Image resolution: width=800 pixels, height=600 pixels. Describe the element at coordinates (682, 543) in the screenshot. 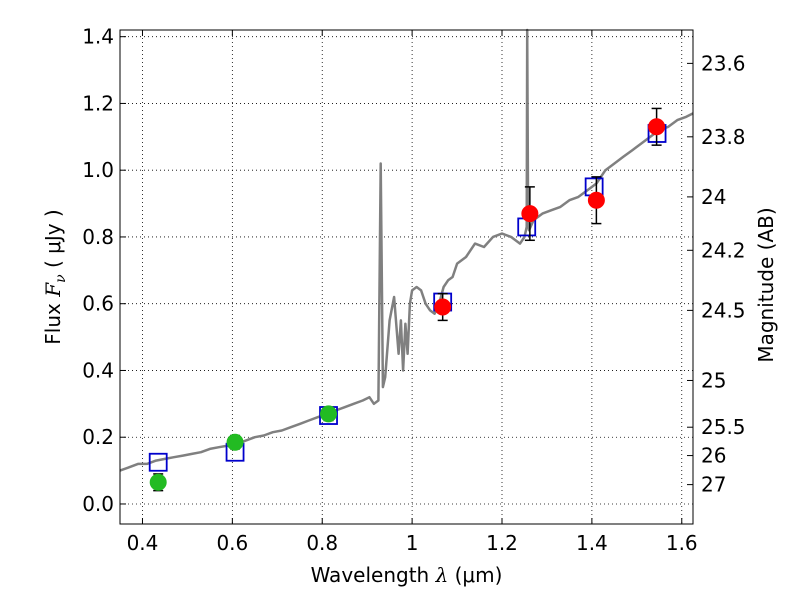

I see `x-tick-label: 1.6` at that location.